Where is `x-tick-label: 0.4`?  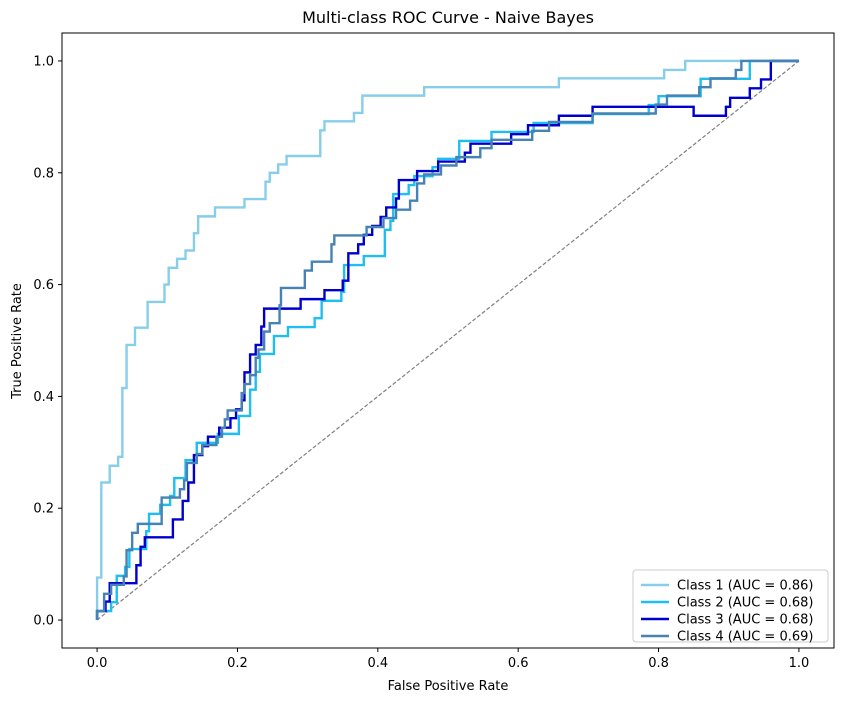 x-tick-label: 0.4 is located at coordinates (377, 663).